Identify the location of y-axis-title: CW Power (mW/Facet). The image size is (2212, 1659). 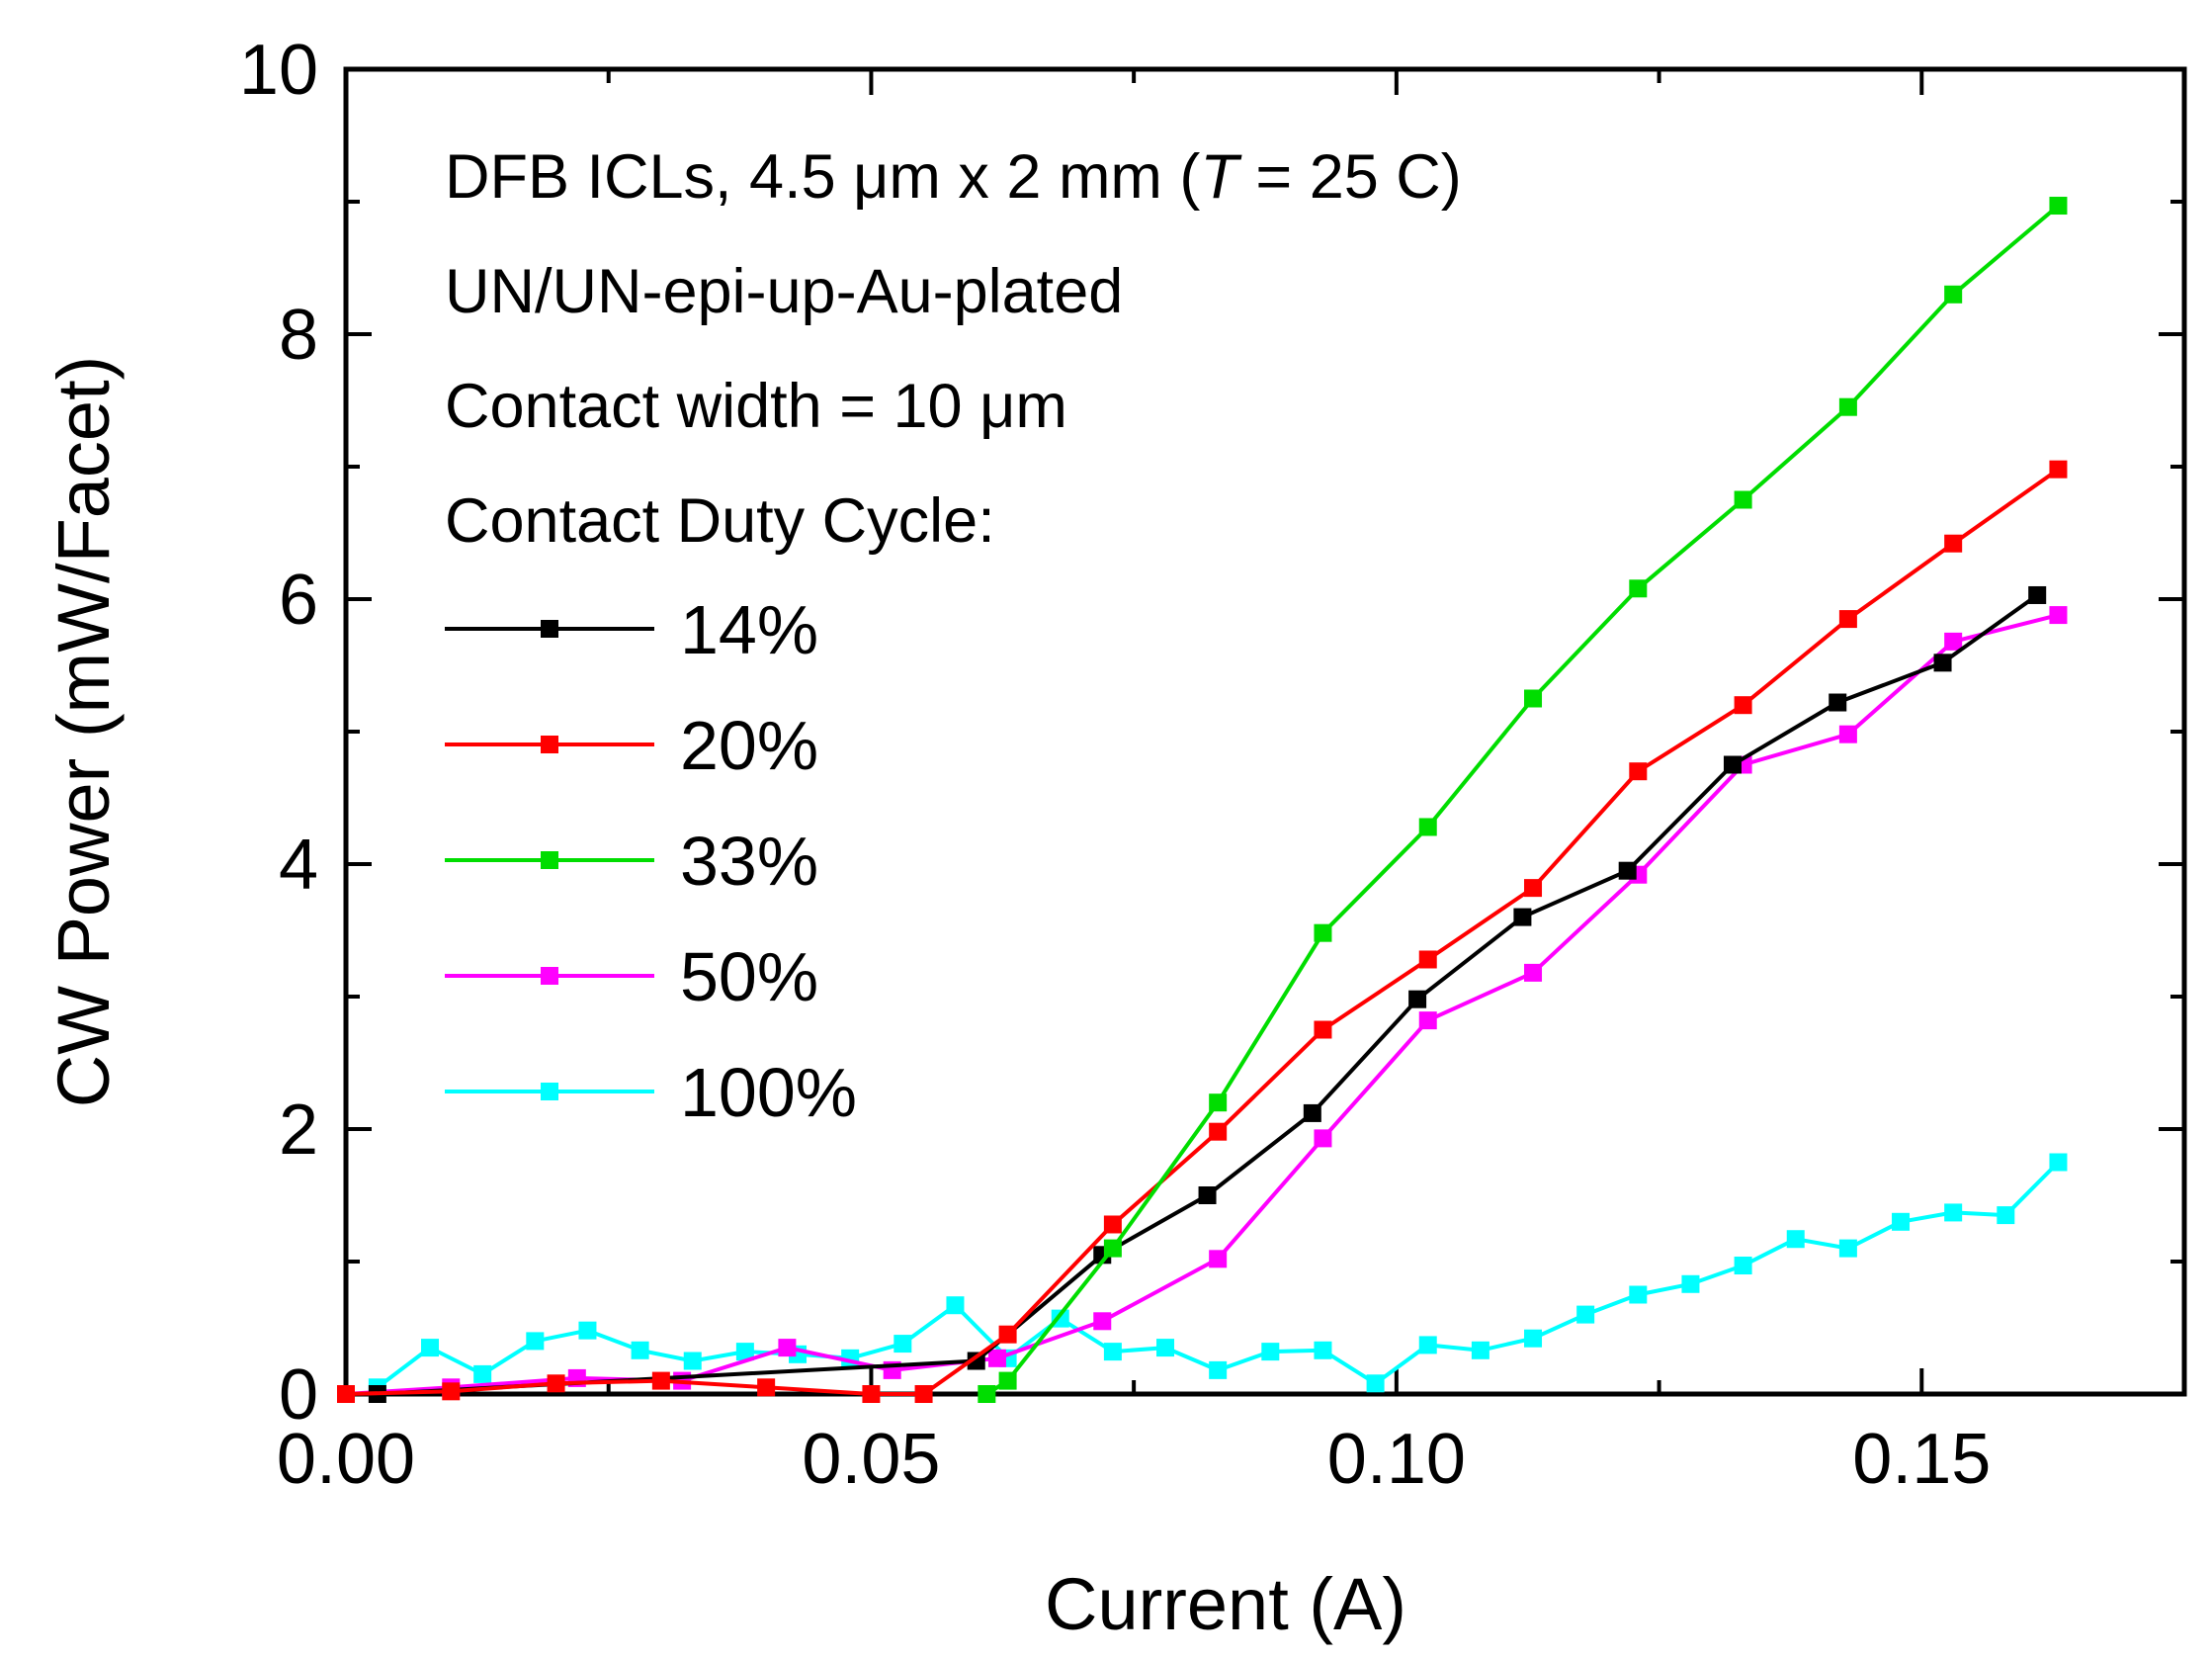
(84, 732).